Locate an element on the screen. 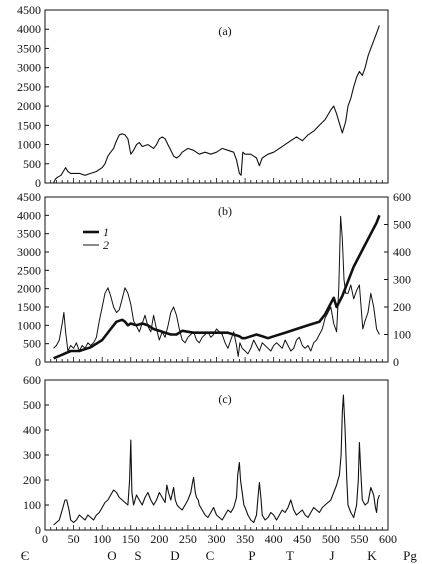 Image resolution: width=422 pixels, height=564 pixels. x-tick-label: 600 is located at coordinates (388, 539).